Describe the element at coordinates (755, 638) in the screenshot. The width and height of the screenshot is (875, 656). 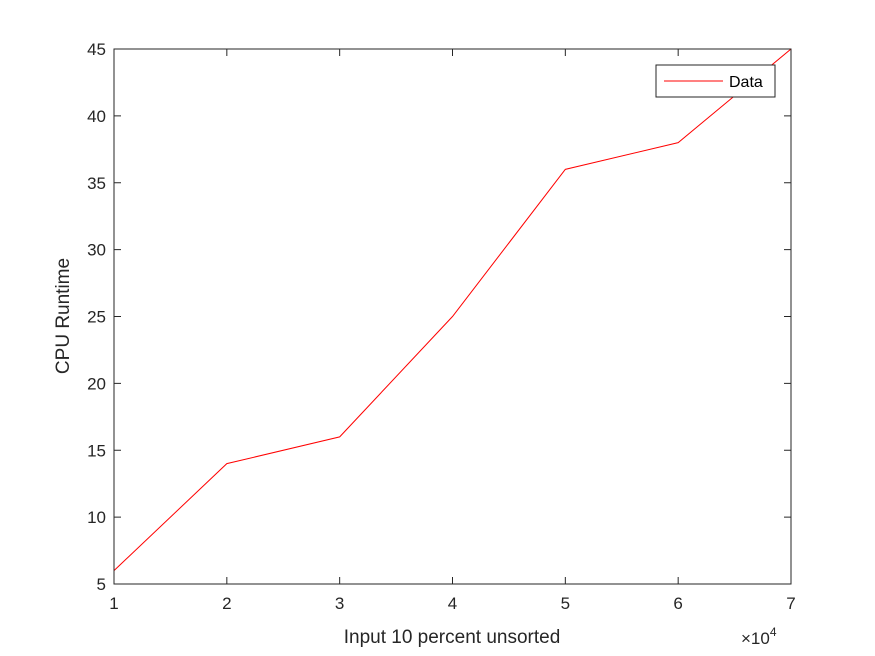
I see `x-exponent-prefix: ×10` at that location.